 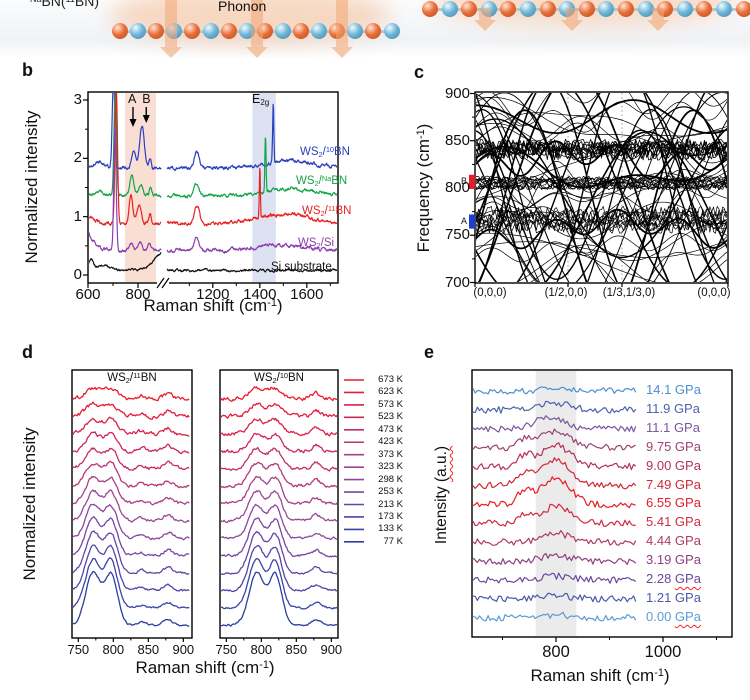 What do you see at coordinates (673, 578) in the screenshot?
I see `panel-e-pressure-label: 2.28 GPa` at bounding box center [673, 578].